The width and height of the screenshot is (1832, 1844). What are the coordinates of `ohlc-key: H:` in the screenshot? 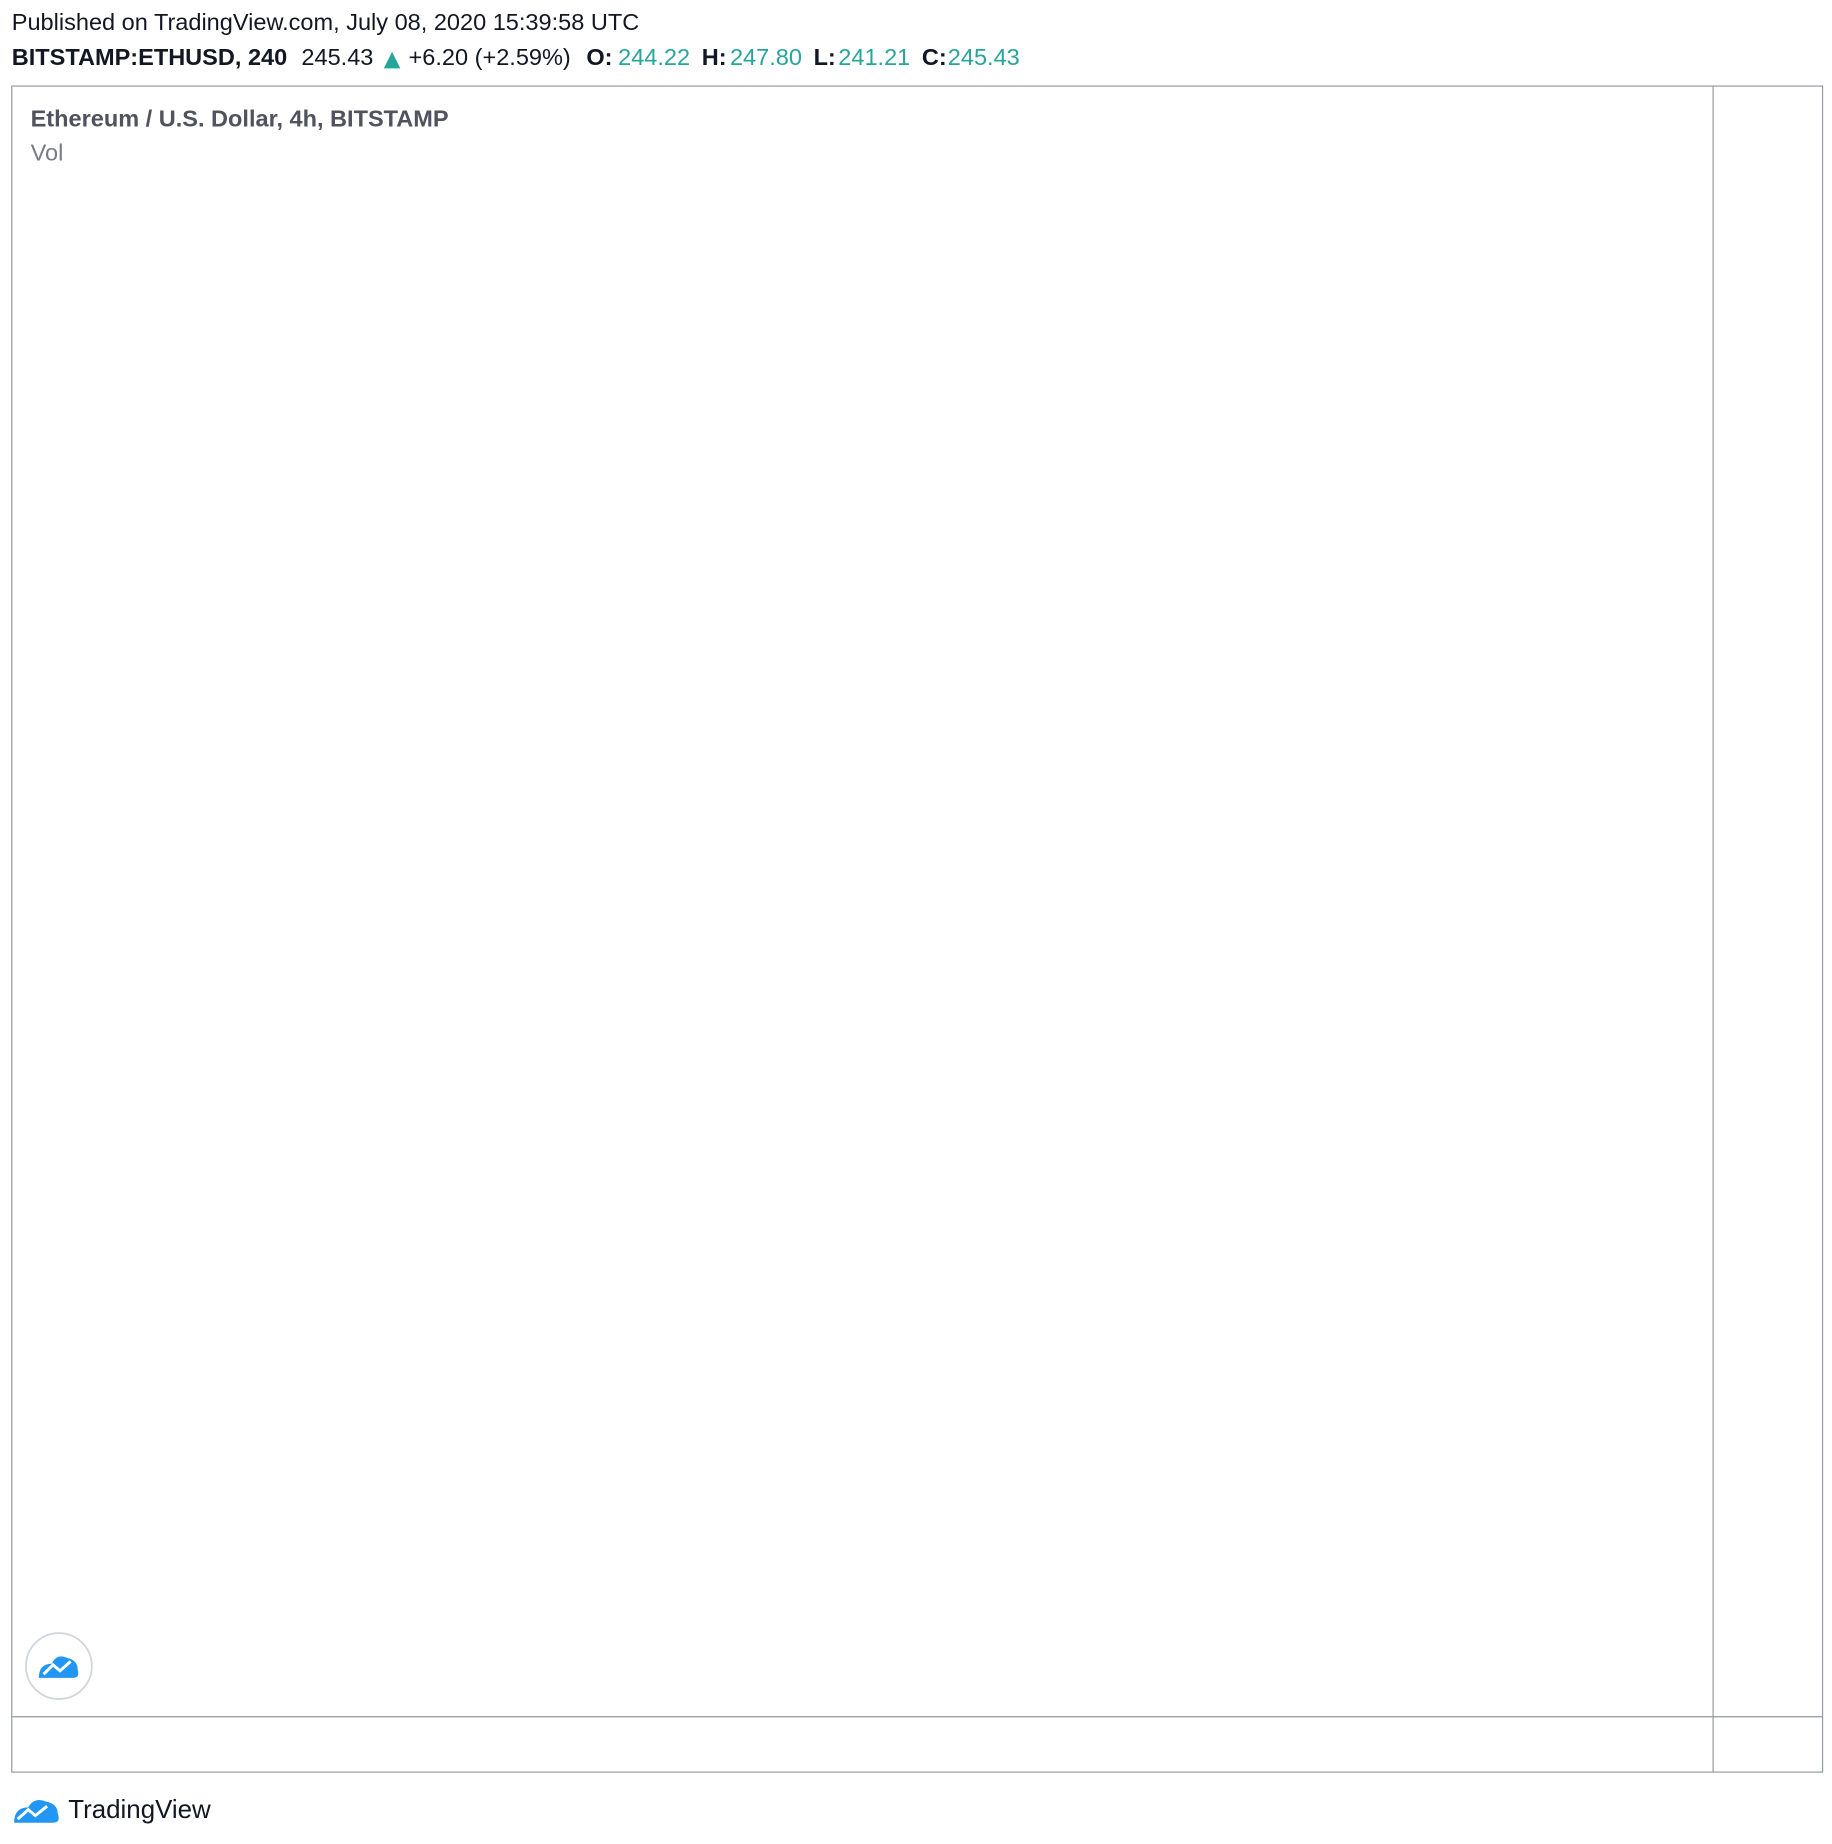 It's located at (714, 57).